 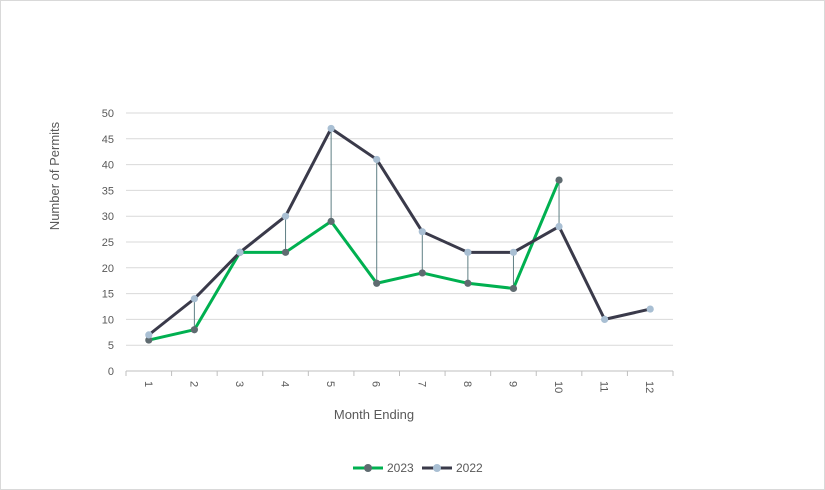 What do you see at coordinates (469, 468) in the screenshot?
I see `legend-label-2022: 2022` at bounding box center [469, 468].